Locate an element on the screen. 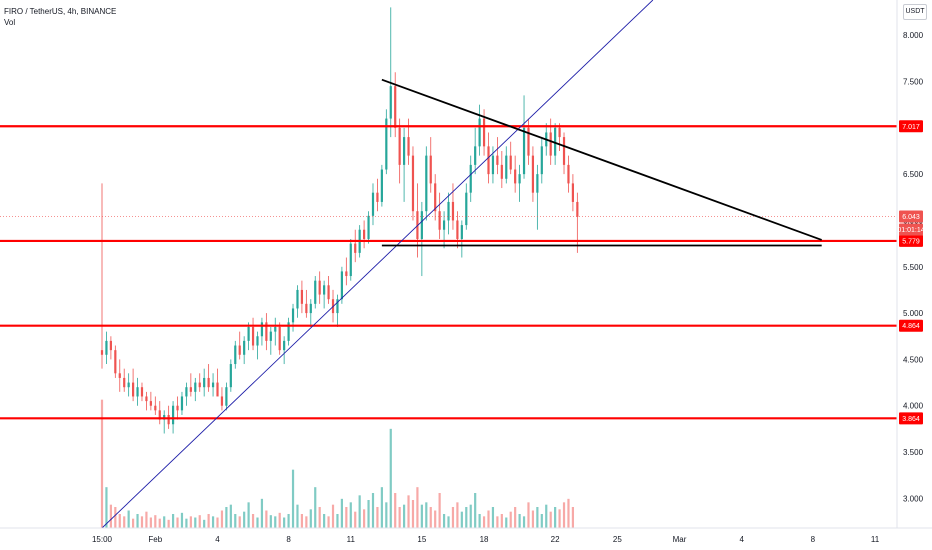 The image size is (932, 550). trendline-descending-resistance is located at coordinates (601, 159).